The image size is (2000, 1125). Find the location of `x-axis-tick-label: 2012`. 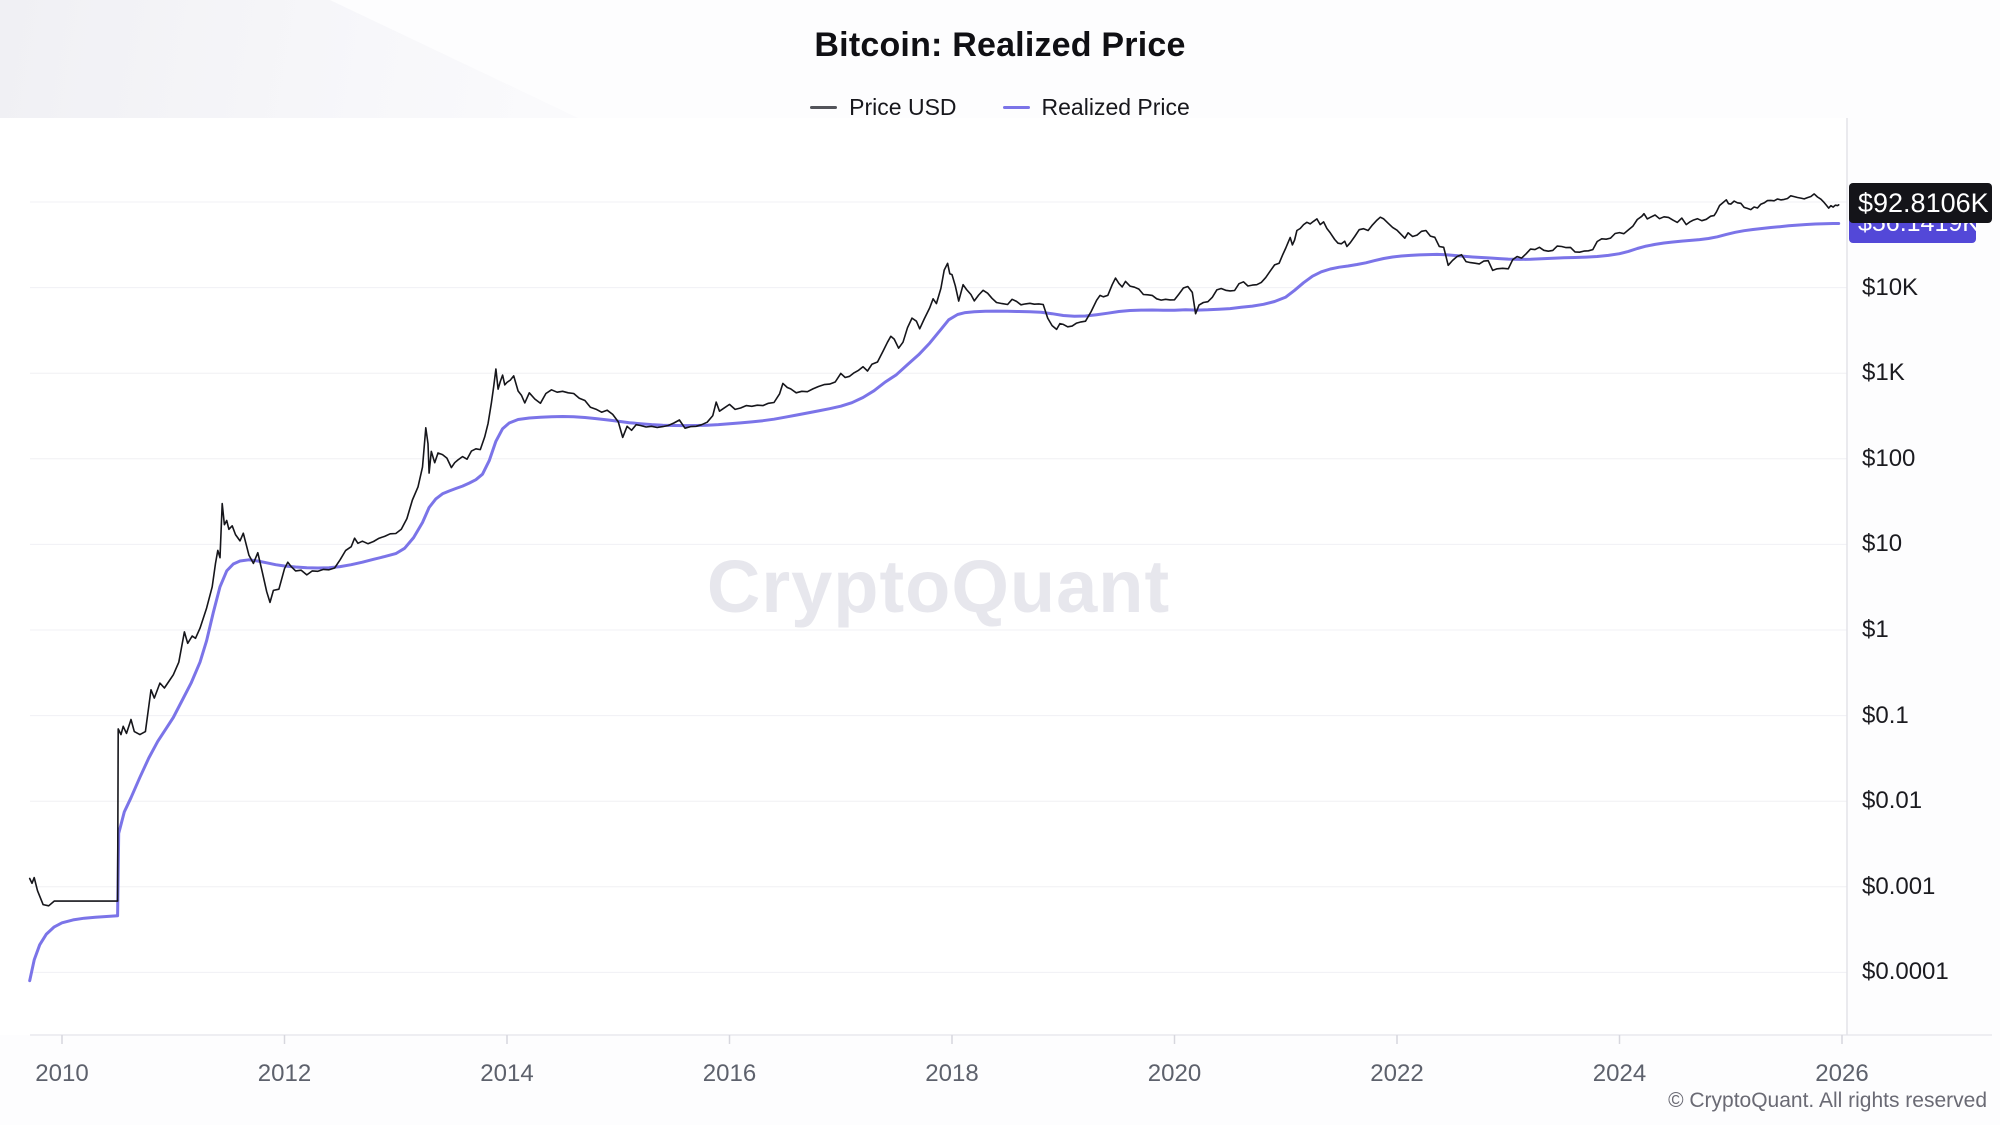

x-axis-tick-label: 2012 is located at coordinates (284, 1073).